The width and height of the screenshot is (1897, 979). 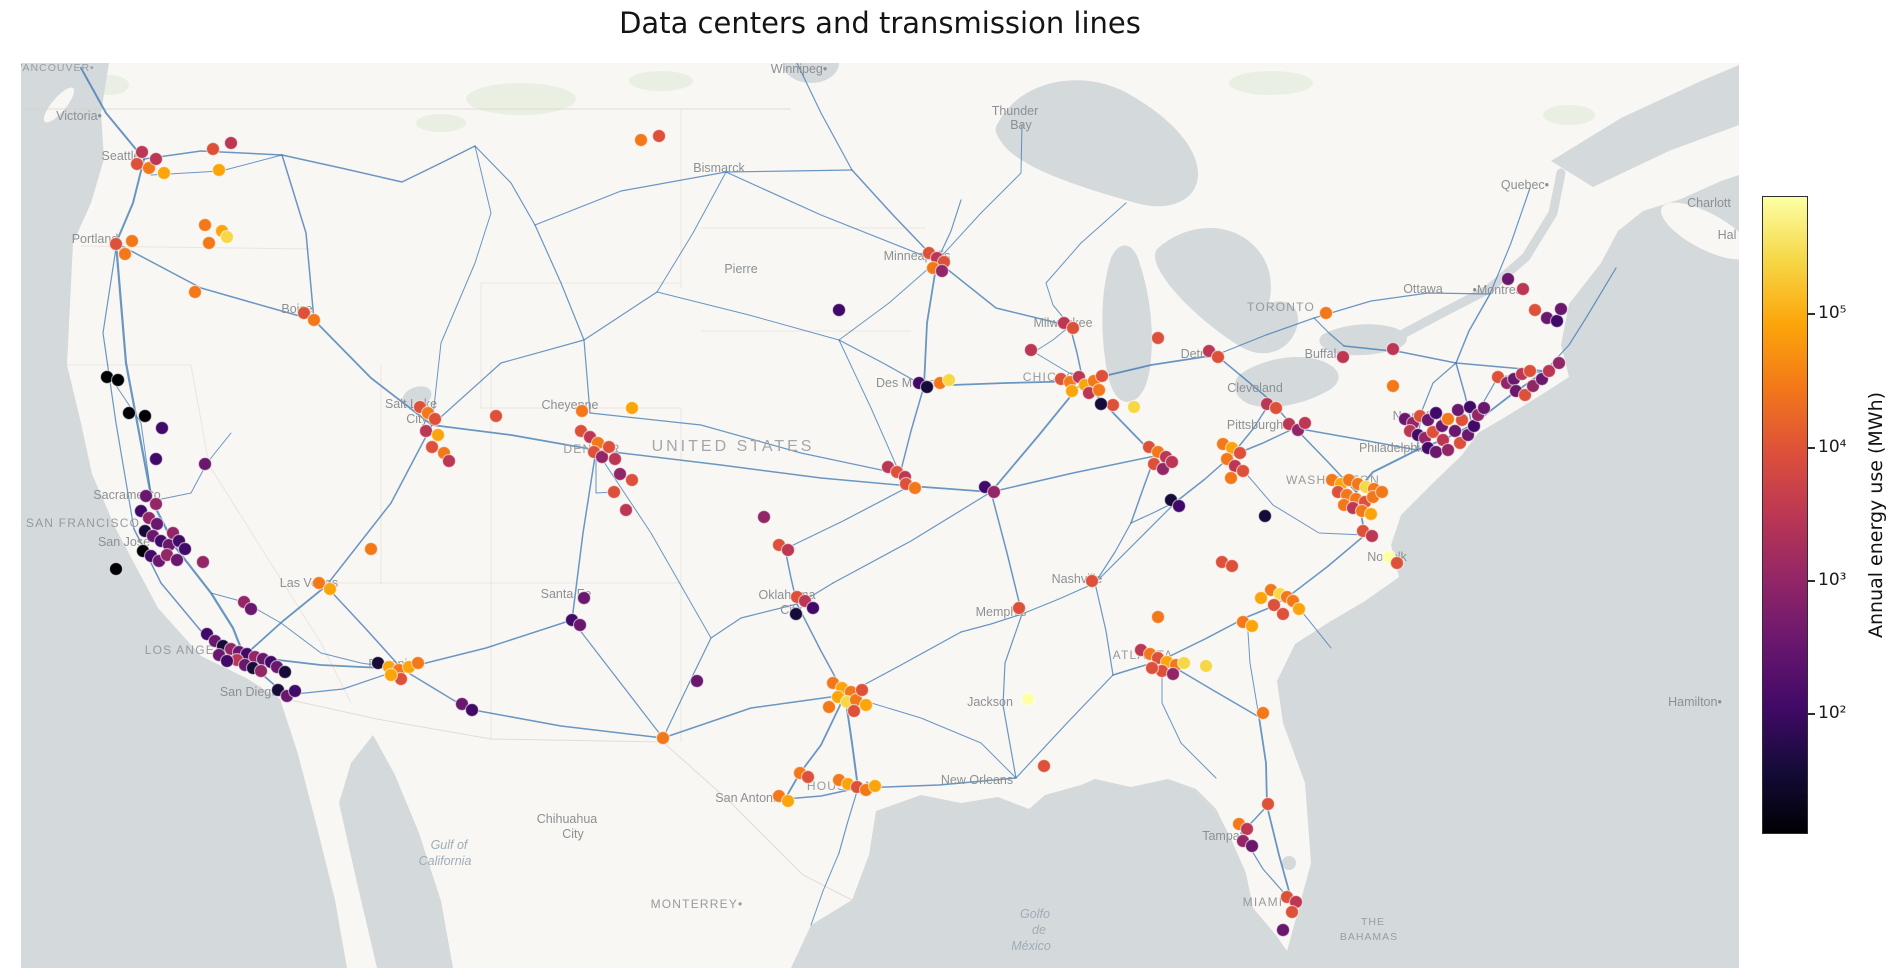 What do you see at coordinates (740, 269) in the screenshot?
I see `map-label: Pierre` at bounding box center [740, 269].